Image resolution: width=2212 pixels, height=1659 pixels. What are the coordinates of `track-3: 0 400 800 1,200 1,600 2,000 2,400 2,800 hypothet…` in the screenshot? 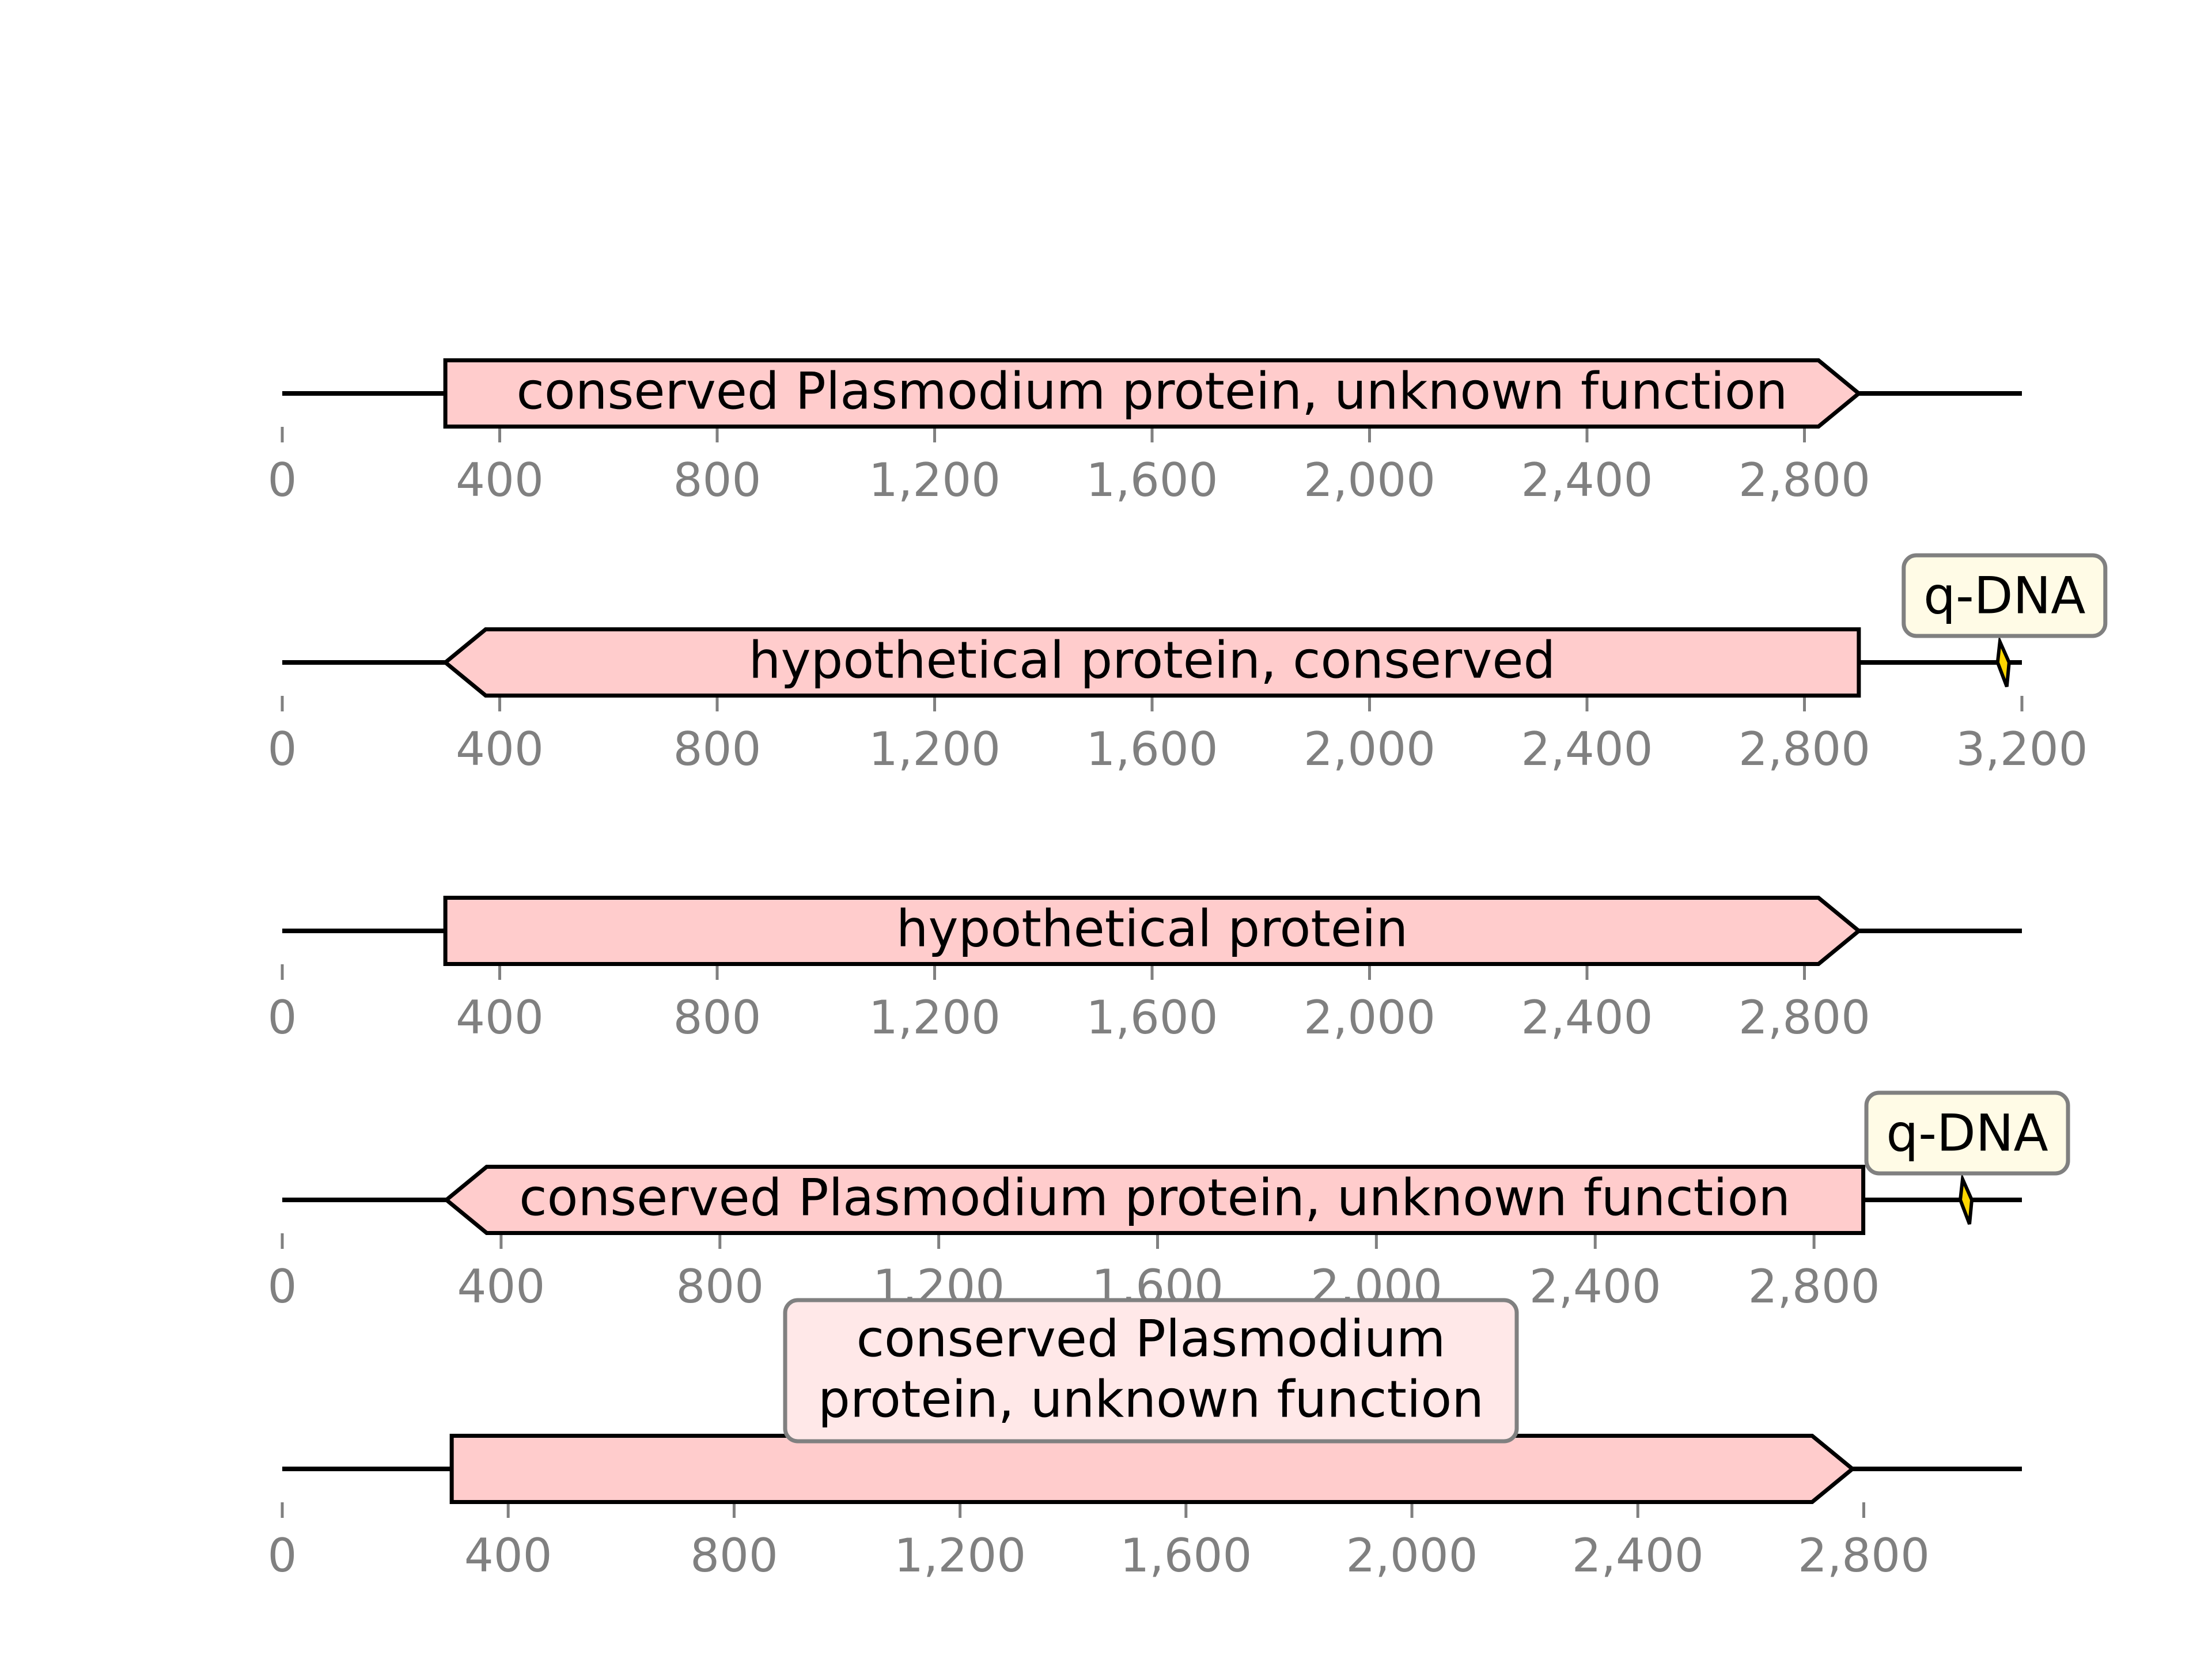 It's located at (1145, 970).